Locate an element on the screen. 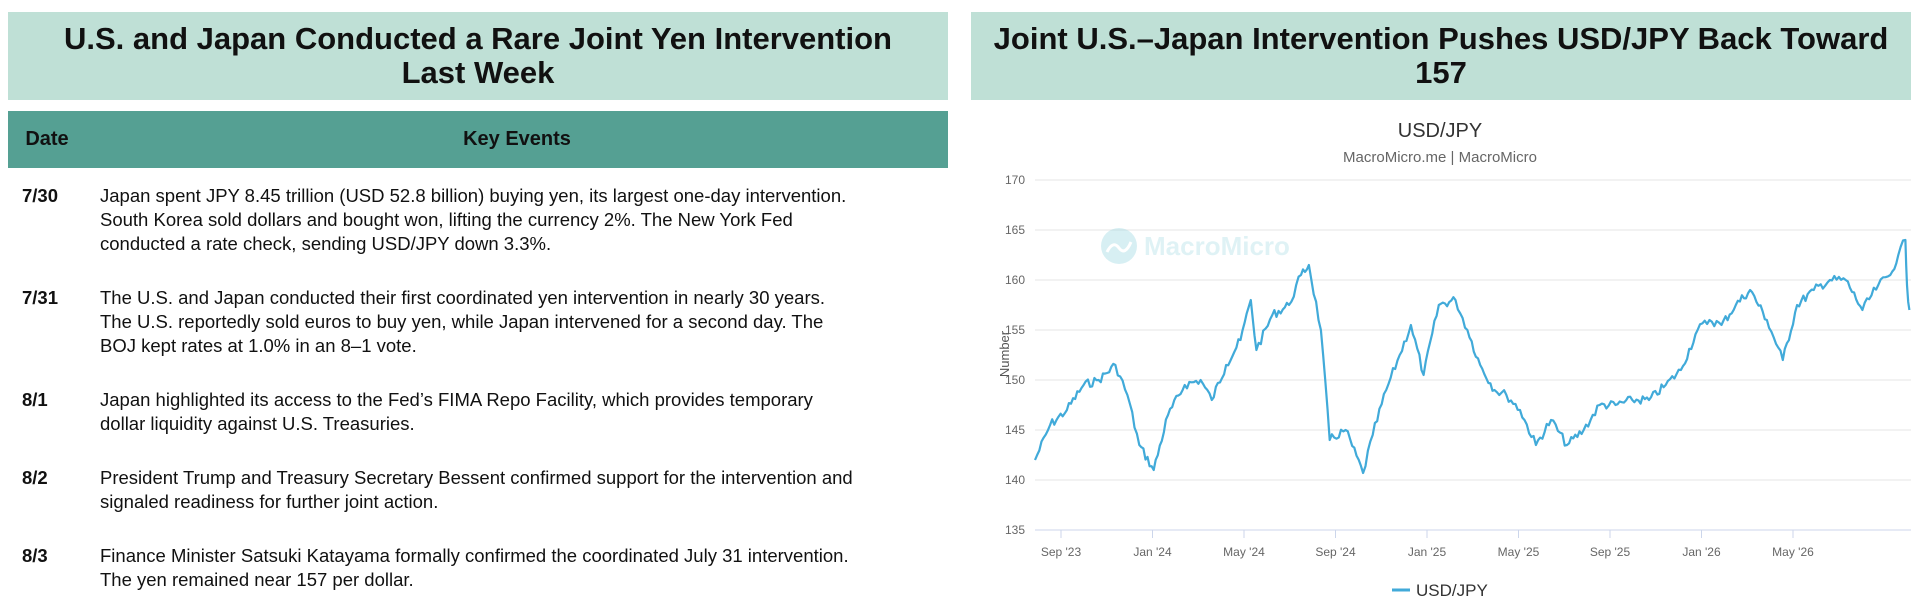 The image size is (1920, 612). x-tick-label: Jan '25 is located at coordinates (1427, 552).